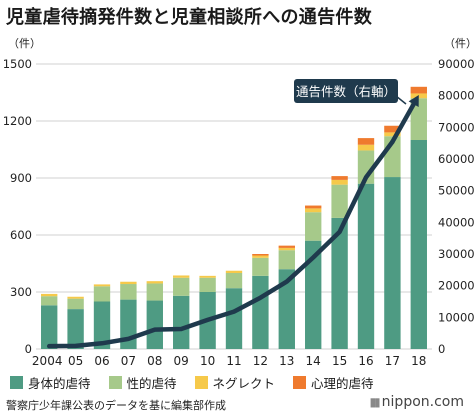 This screenshot has height=417, width=474. Describe the element at coordinates (339, 361) in the screenshot. I see `x-tick-11: 15` at that location.